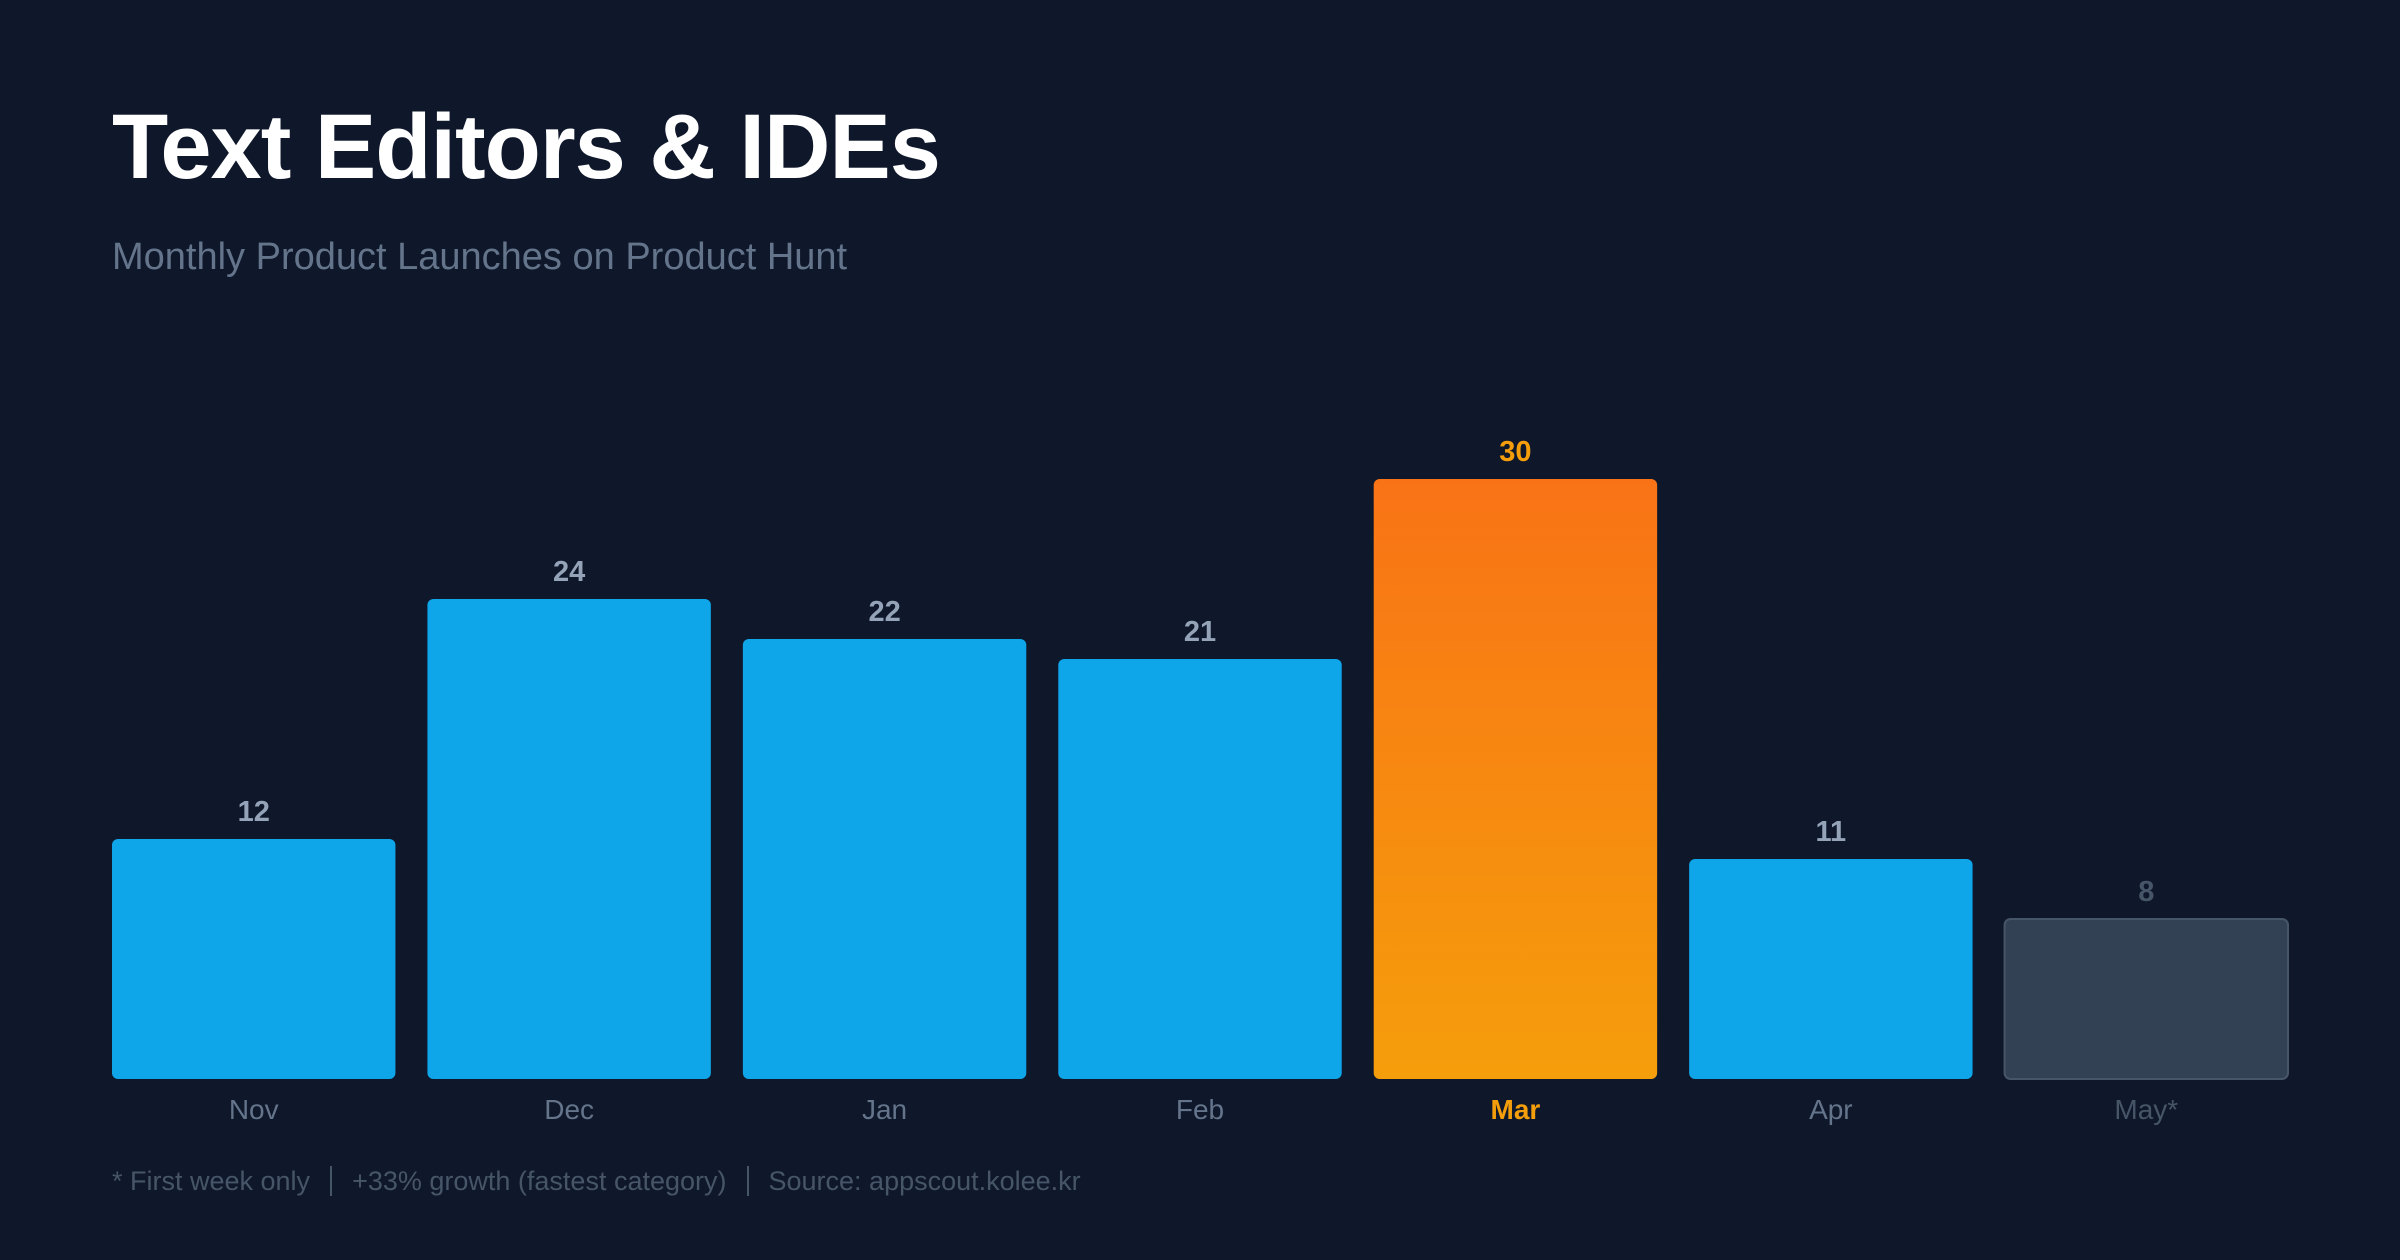 Image resolution: width=2400 pixels, height=1260 pixels. Describe the element at coordinates (2146, 999) in the screenshot. I see `bar-may` at that location.